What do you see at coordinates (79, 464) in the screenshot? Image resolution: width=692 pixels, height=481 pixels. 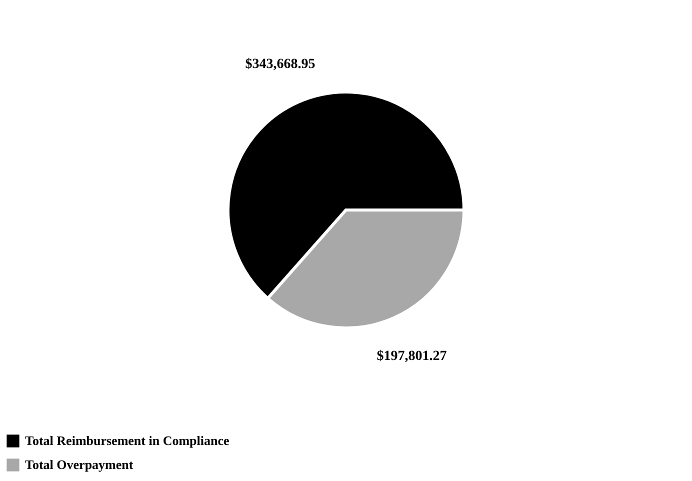 I see `legend-label: Total Overpayment` at bounding box center [79, 464].